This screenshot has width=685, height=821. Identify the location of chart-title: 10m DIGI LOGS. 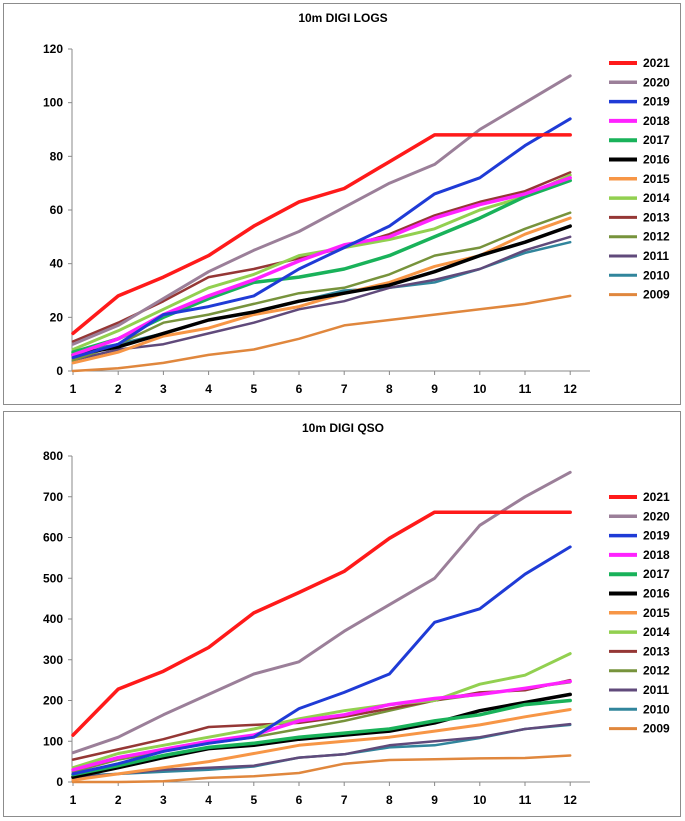
(342, 18).